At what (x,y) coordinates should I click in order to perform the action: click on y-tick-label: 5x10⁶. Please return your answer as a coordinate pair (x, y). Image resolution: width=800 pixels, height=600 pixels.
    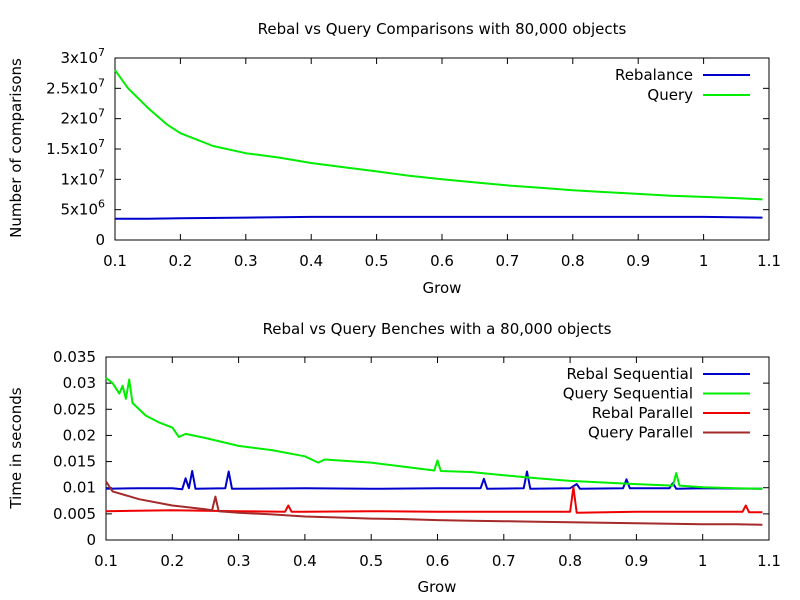
    Looking at the image, I should click on (82, 208).